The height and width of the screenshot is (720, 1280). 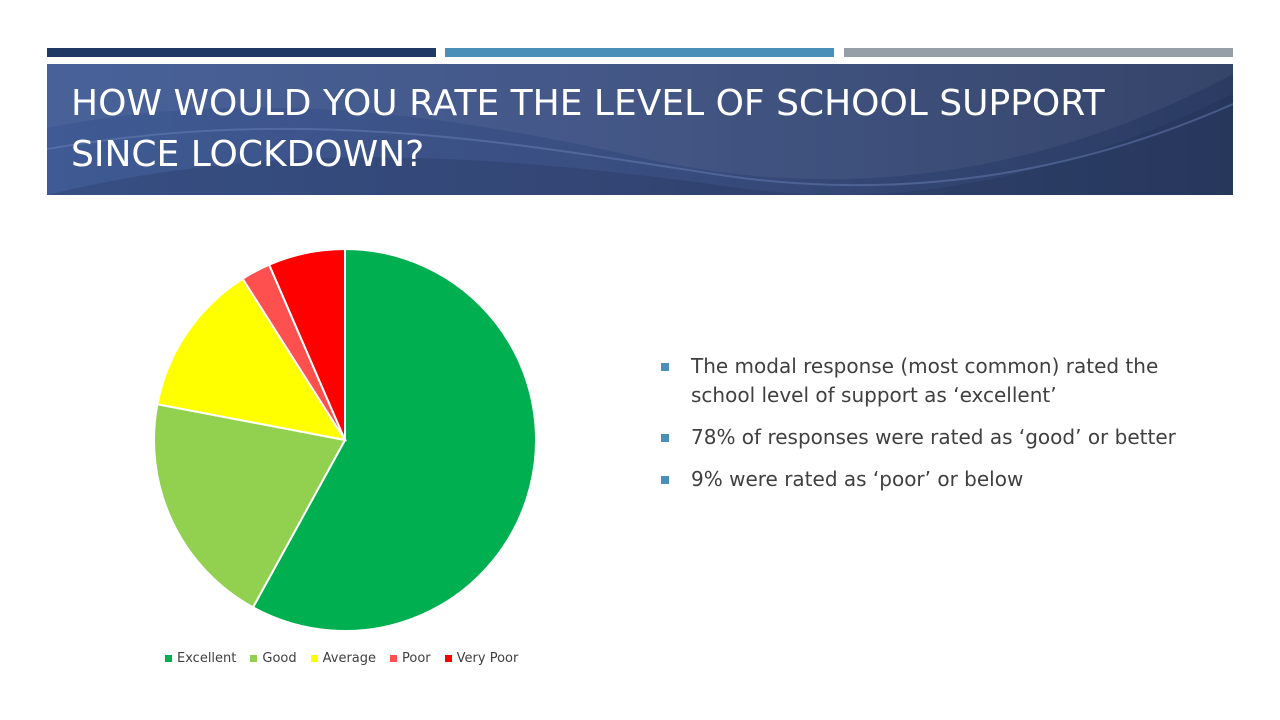 I want to click on legend-item-good: Good, so click(x=273, y=658).